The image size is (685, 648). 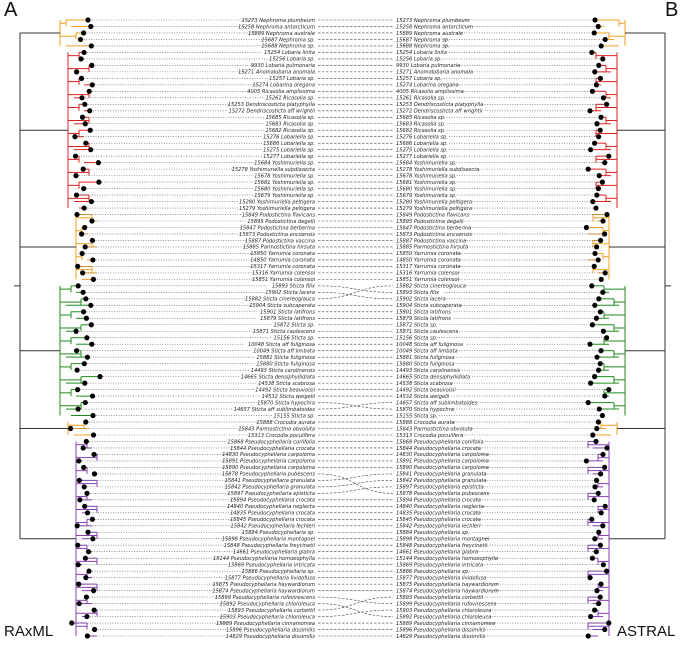 What do you see at coordinates (434, 235) in the screenshot?
I see `right-tip-label: 15873 Podostictina encoensis` at bounding box center [434, 235].